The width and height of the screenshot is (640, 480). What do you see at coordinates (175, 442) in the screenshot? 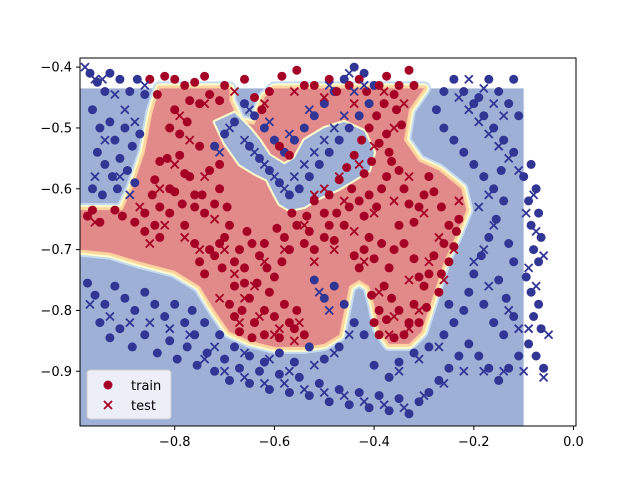
I see `x-tick-label: −0.8` at bounding box center [175, 442].